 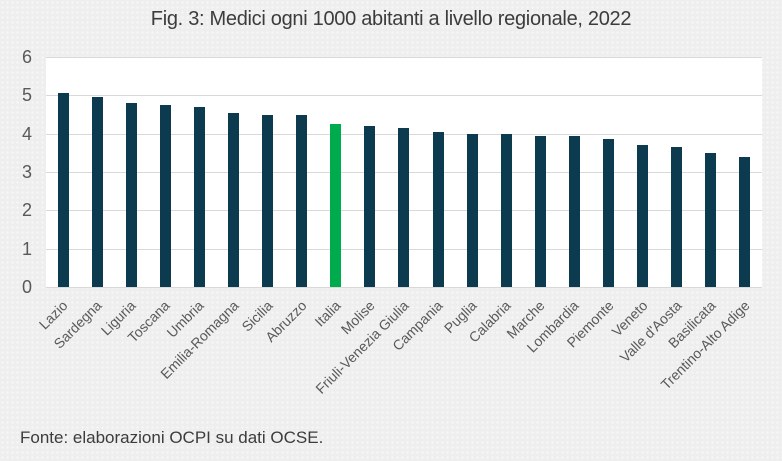 What do you see at coordinates (609, 213) in the screenshot?
I see `bar-piemonte` at bounding box center [609, 213].